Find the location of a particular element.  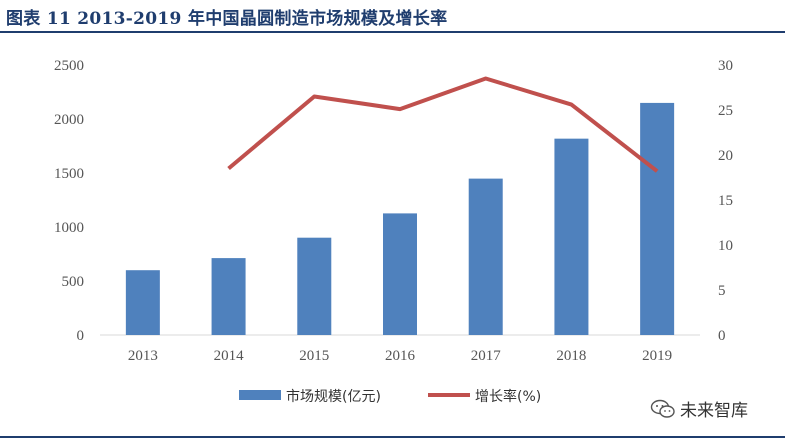

legend-bar-swatch is located at coordinates (260, 395).